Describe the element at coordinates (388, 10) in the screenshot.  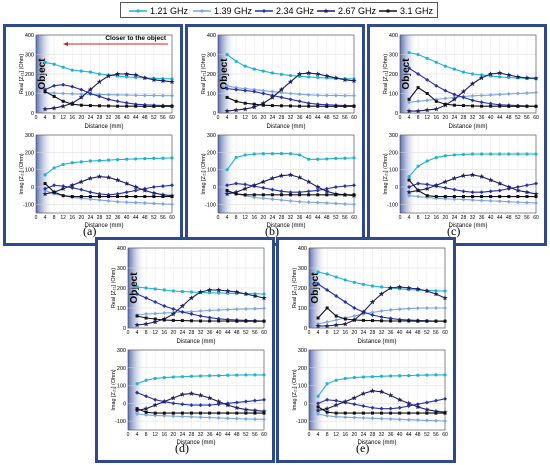
I see `legend-swatch` at that location.